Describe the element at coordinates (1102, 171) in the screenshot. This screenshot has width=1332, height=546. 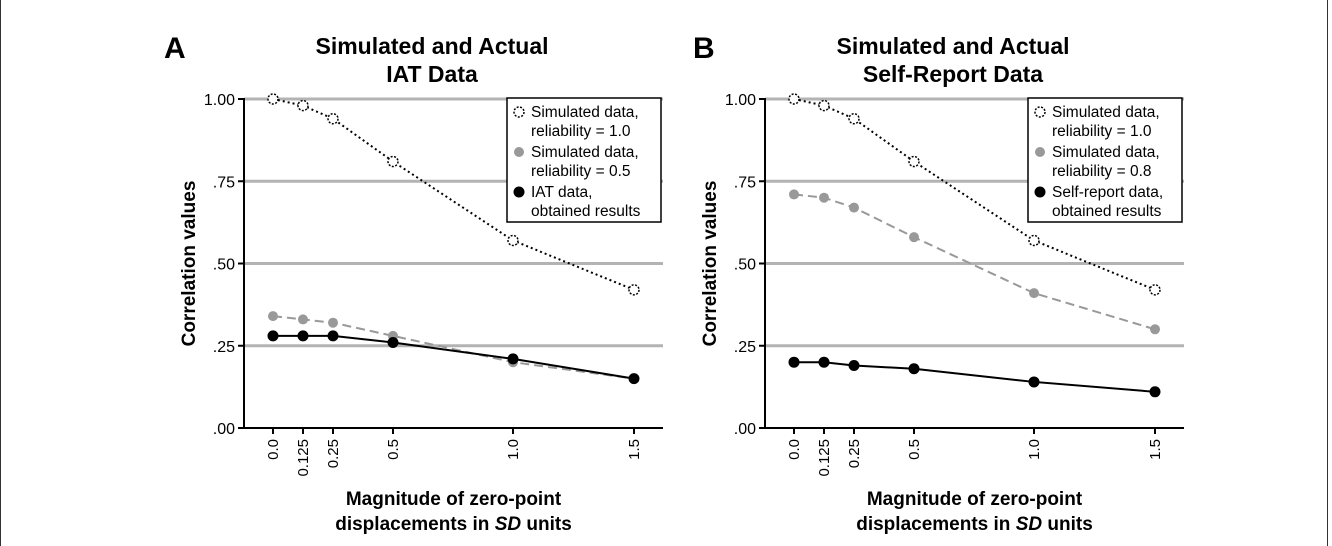
I see `legend-label-2-line2: reliability = 0.8` at that location.